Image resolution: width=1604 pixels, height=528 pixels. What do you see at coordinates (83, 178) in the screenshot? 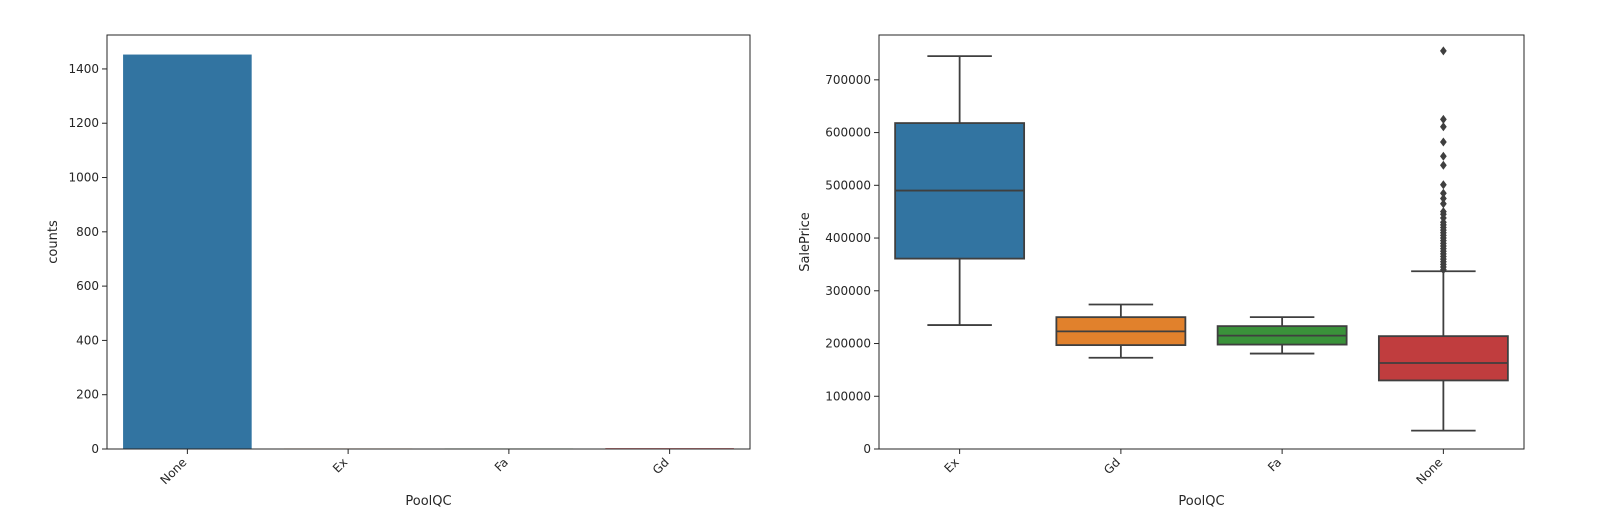
I see `y-tick-label: 1000` at bounding box center [83, 178].